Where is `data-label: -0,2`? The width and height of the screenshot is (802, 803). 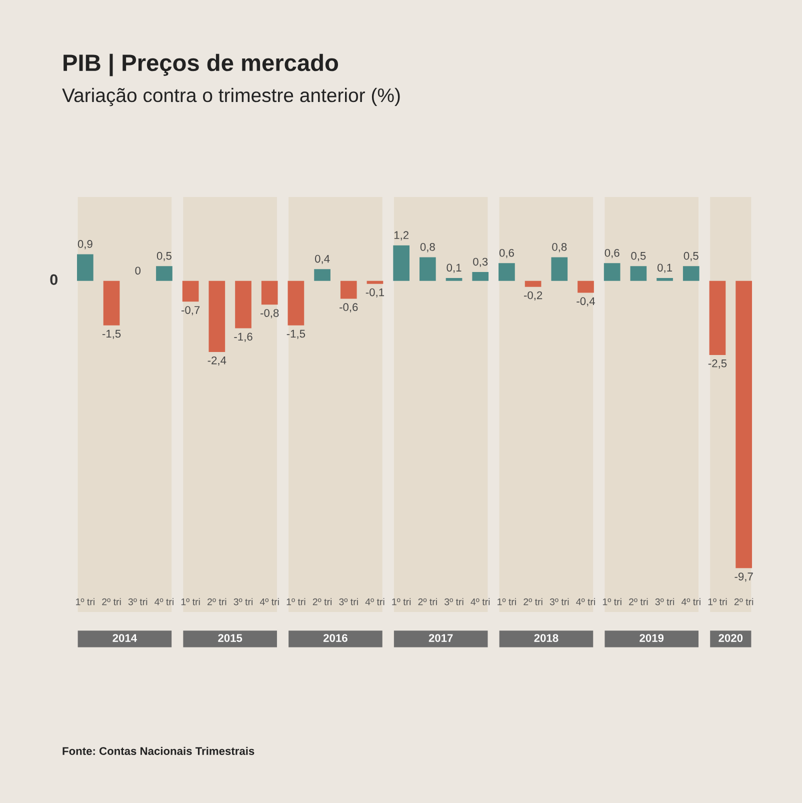 data-label: -0,2 is located at coordinates (533, 295).